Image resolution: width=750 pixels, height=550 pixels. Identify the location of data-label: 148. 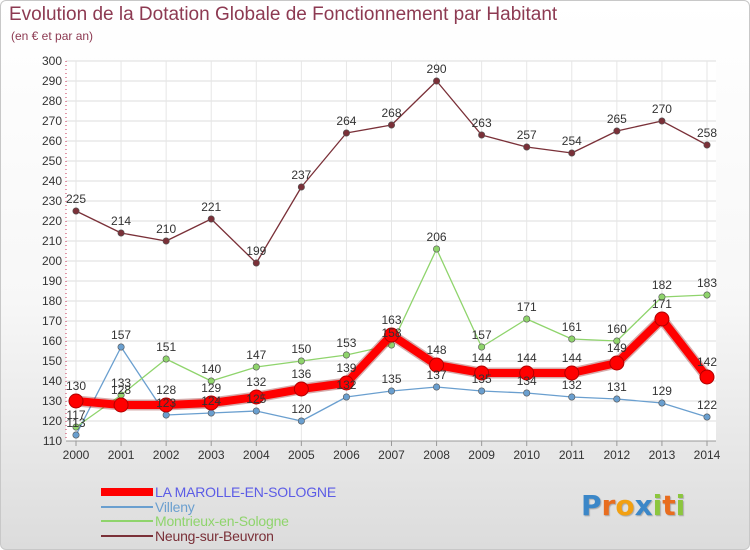
(437, 350).